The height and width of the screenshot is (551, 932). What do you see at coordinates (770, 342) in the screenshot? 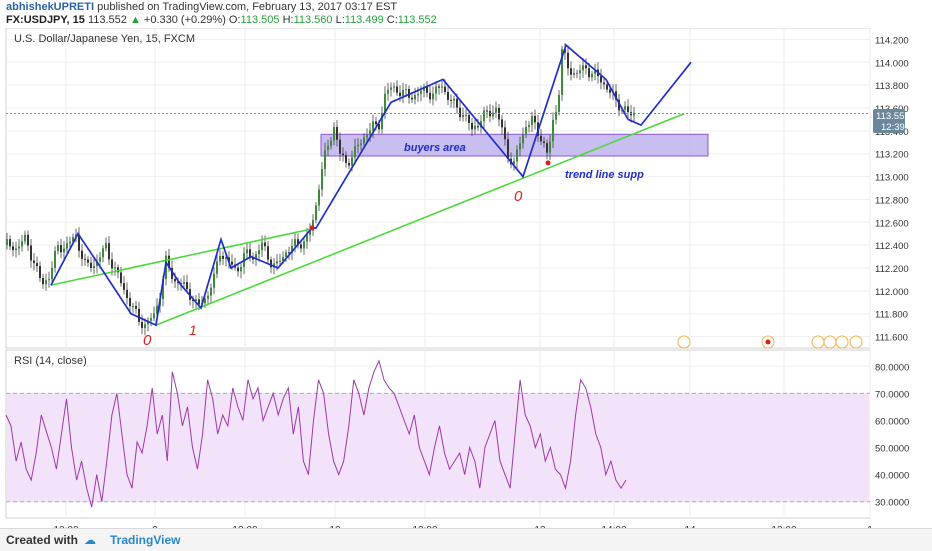
I see `event-icons` at bounding box center [770, 342].